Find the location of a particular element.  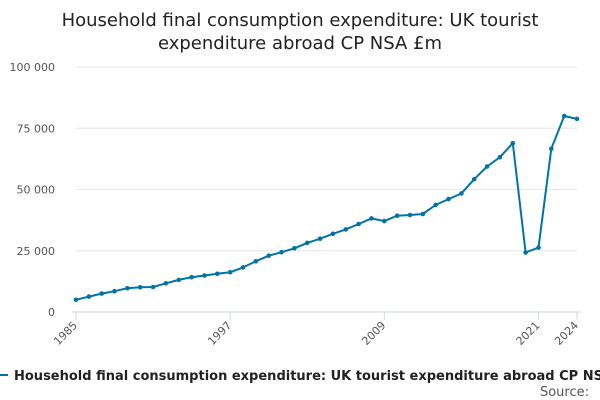

y-tick-label: 0 is located at coordinates (51, 312).